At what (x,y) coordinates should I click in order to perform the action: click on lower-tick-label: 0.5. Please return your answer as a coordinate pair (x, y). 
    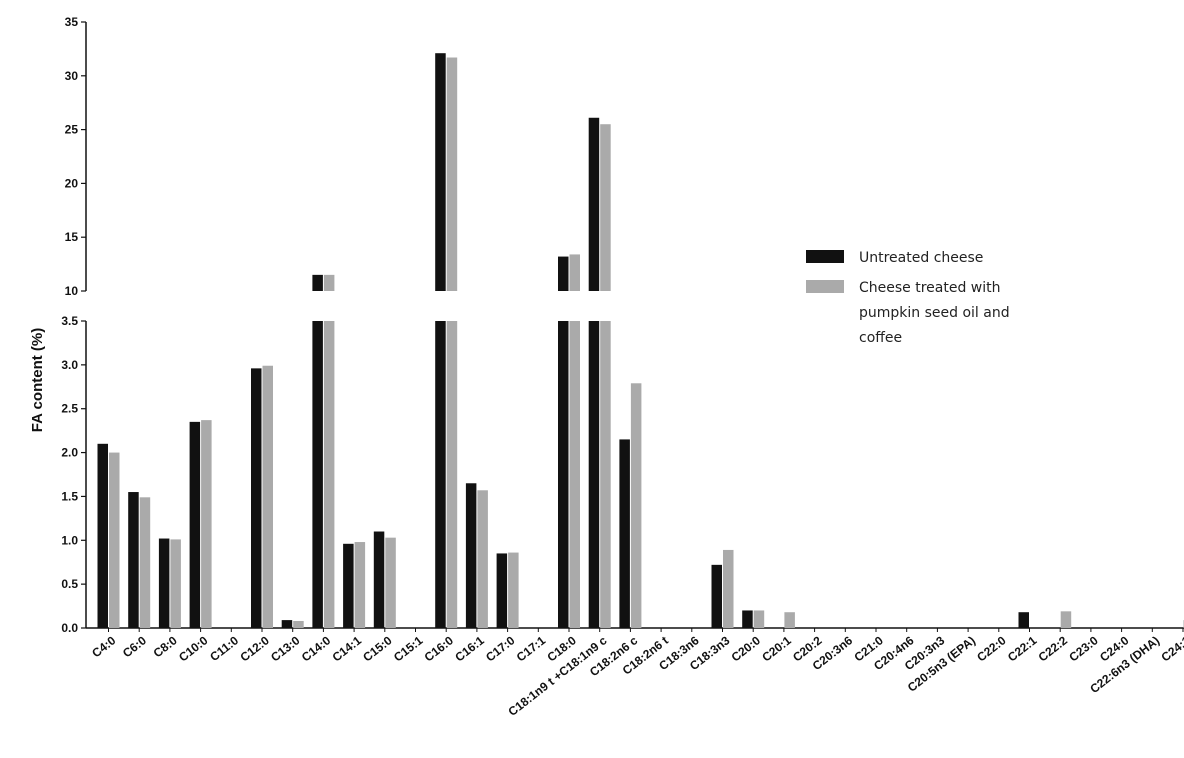
    Looking at the image, I should click on (69, 584).